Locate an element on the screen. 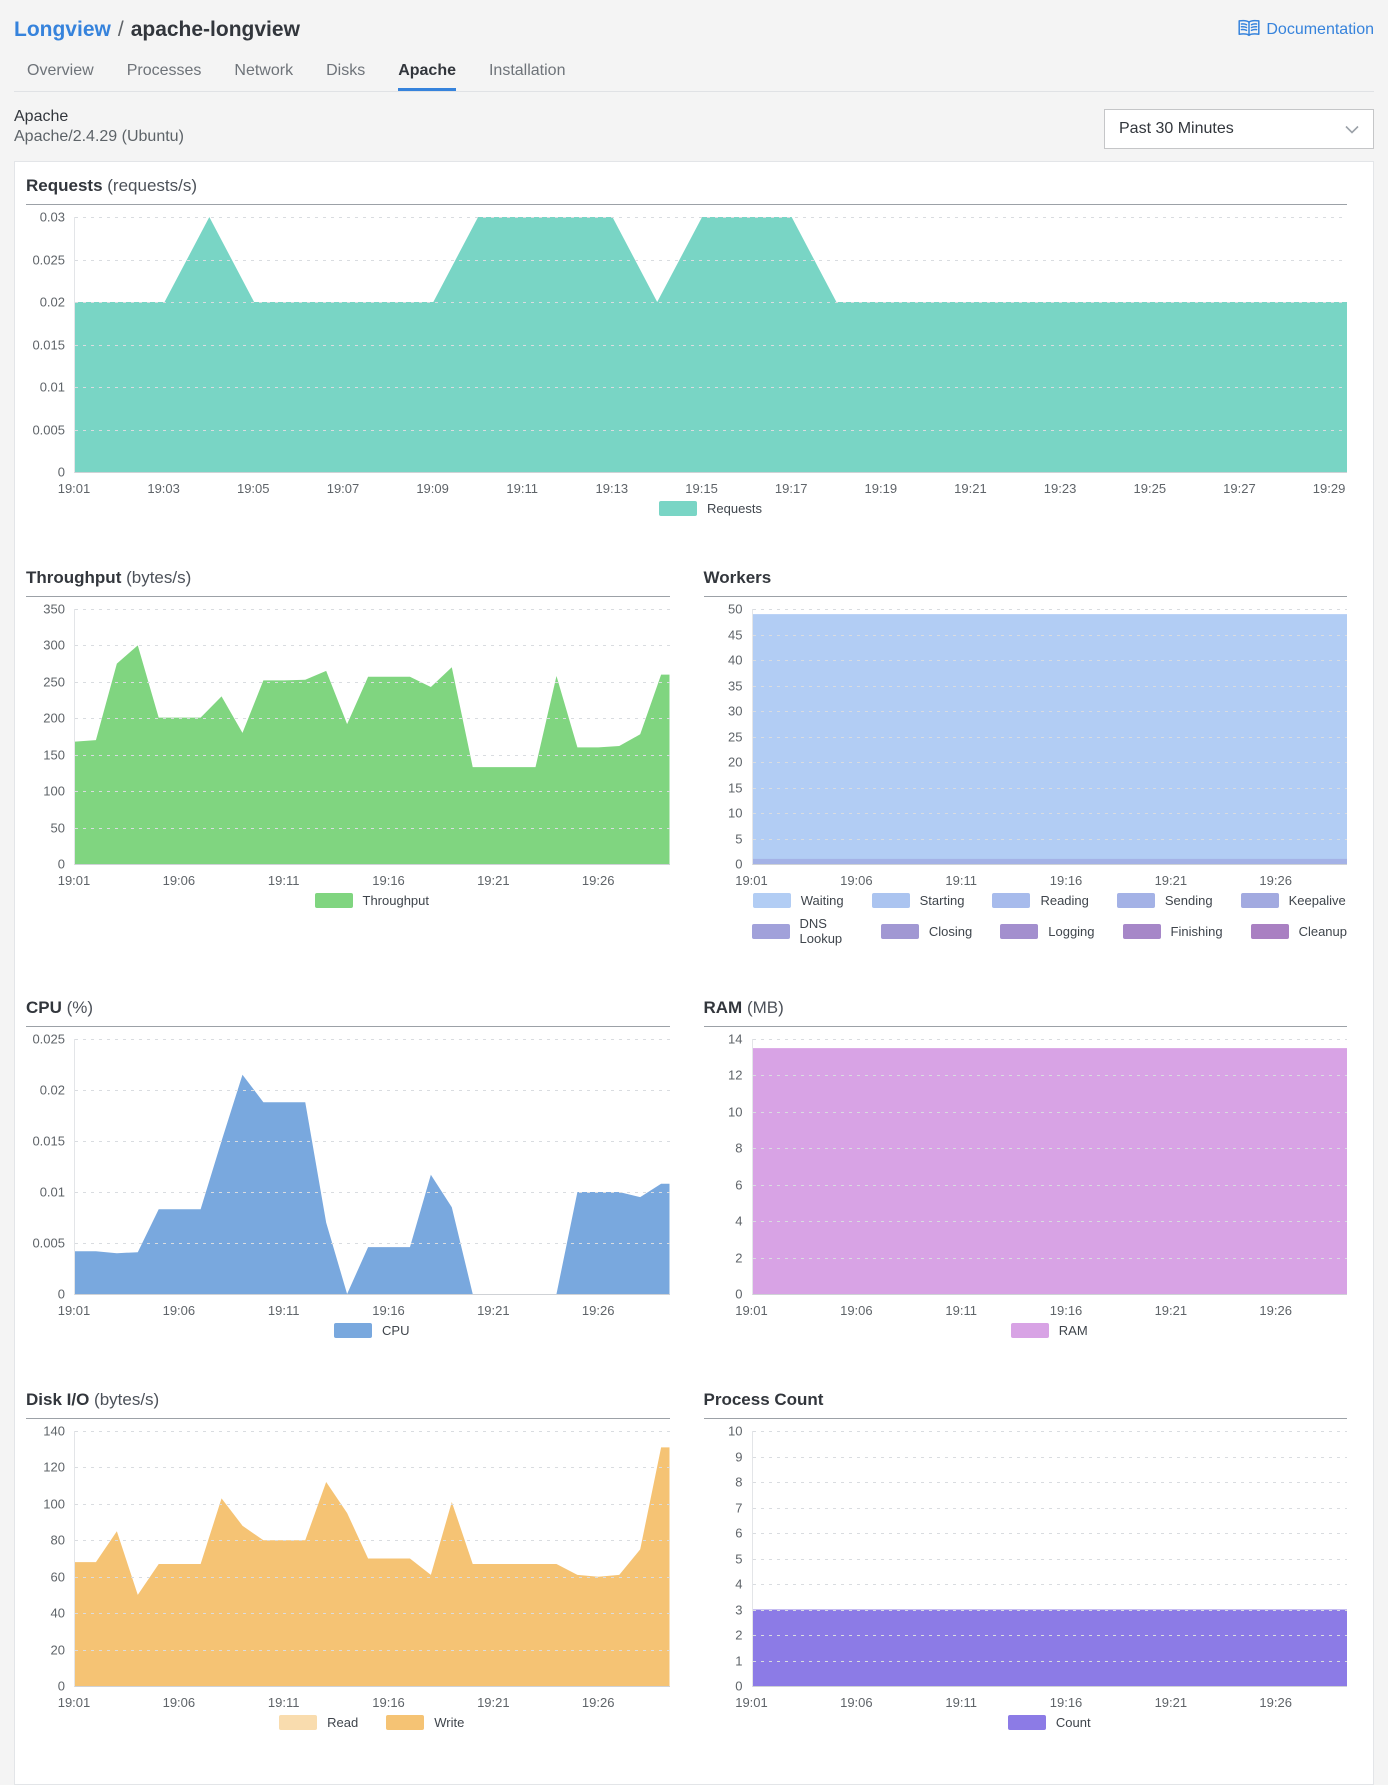  chart-title-text: Throughput is located at coordinates (74, 577).